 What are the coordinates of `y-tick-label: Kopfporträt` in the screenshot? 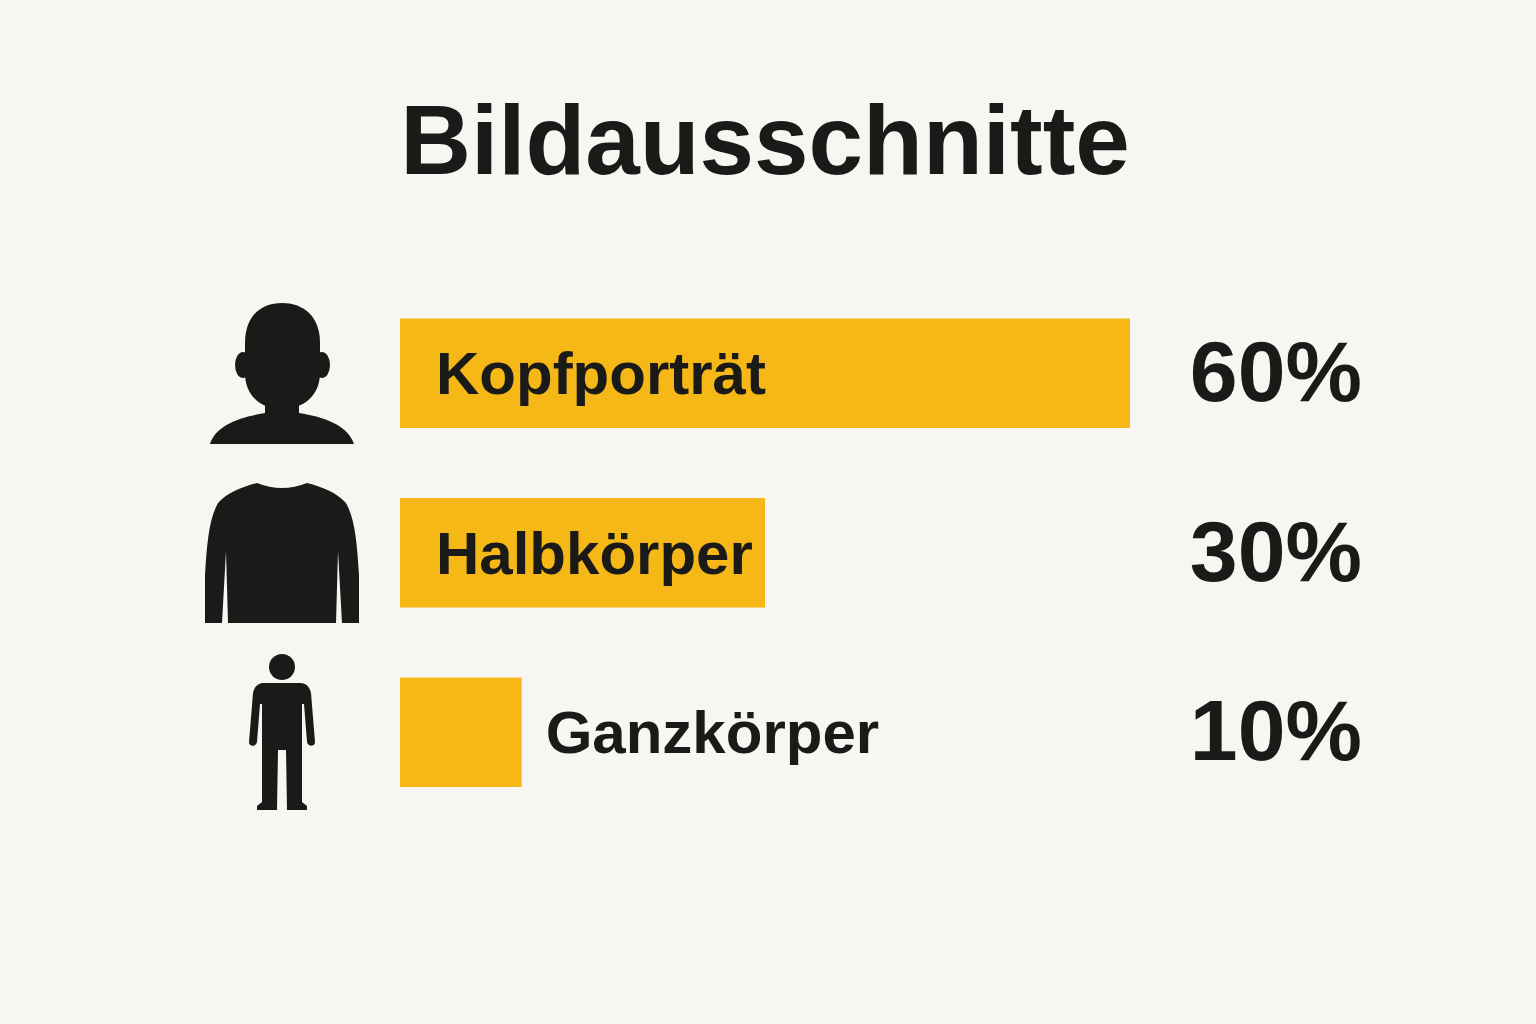 It's located at (601, 374).